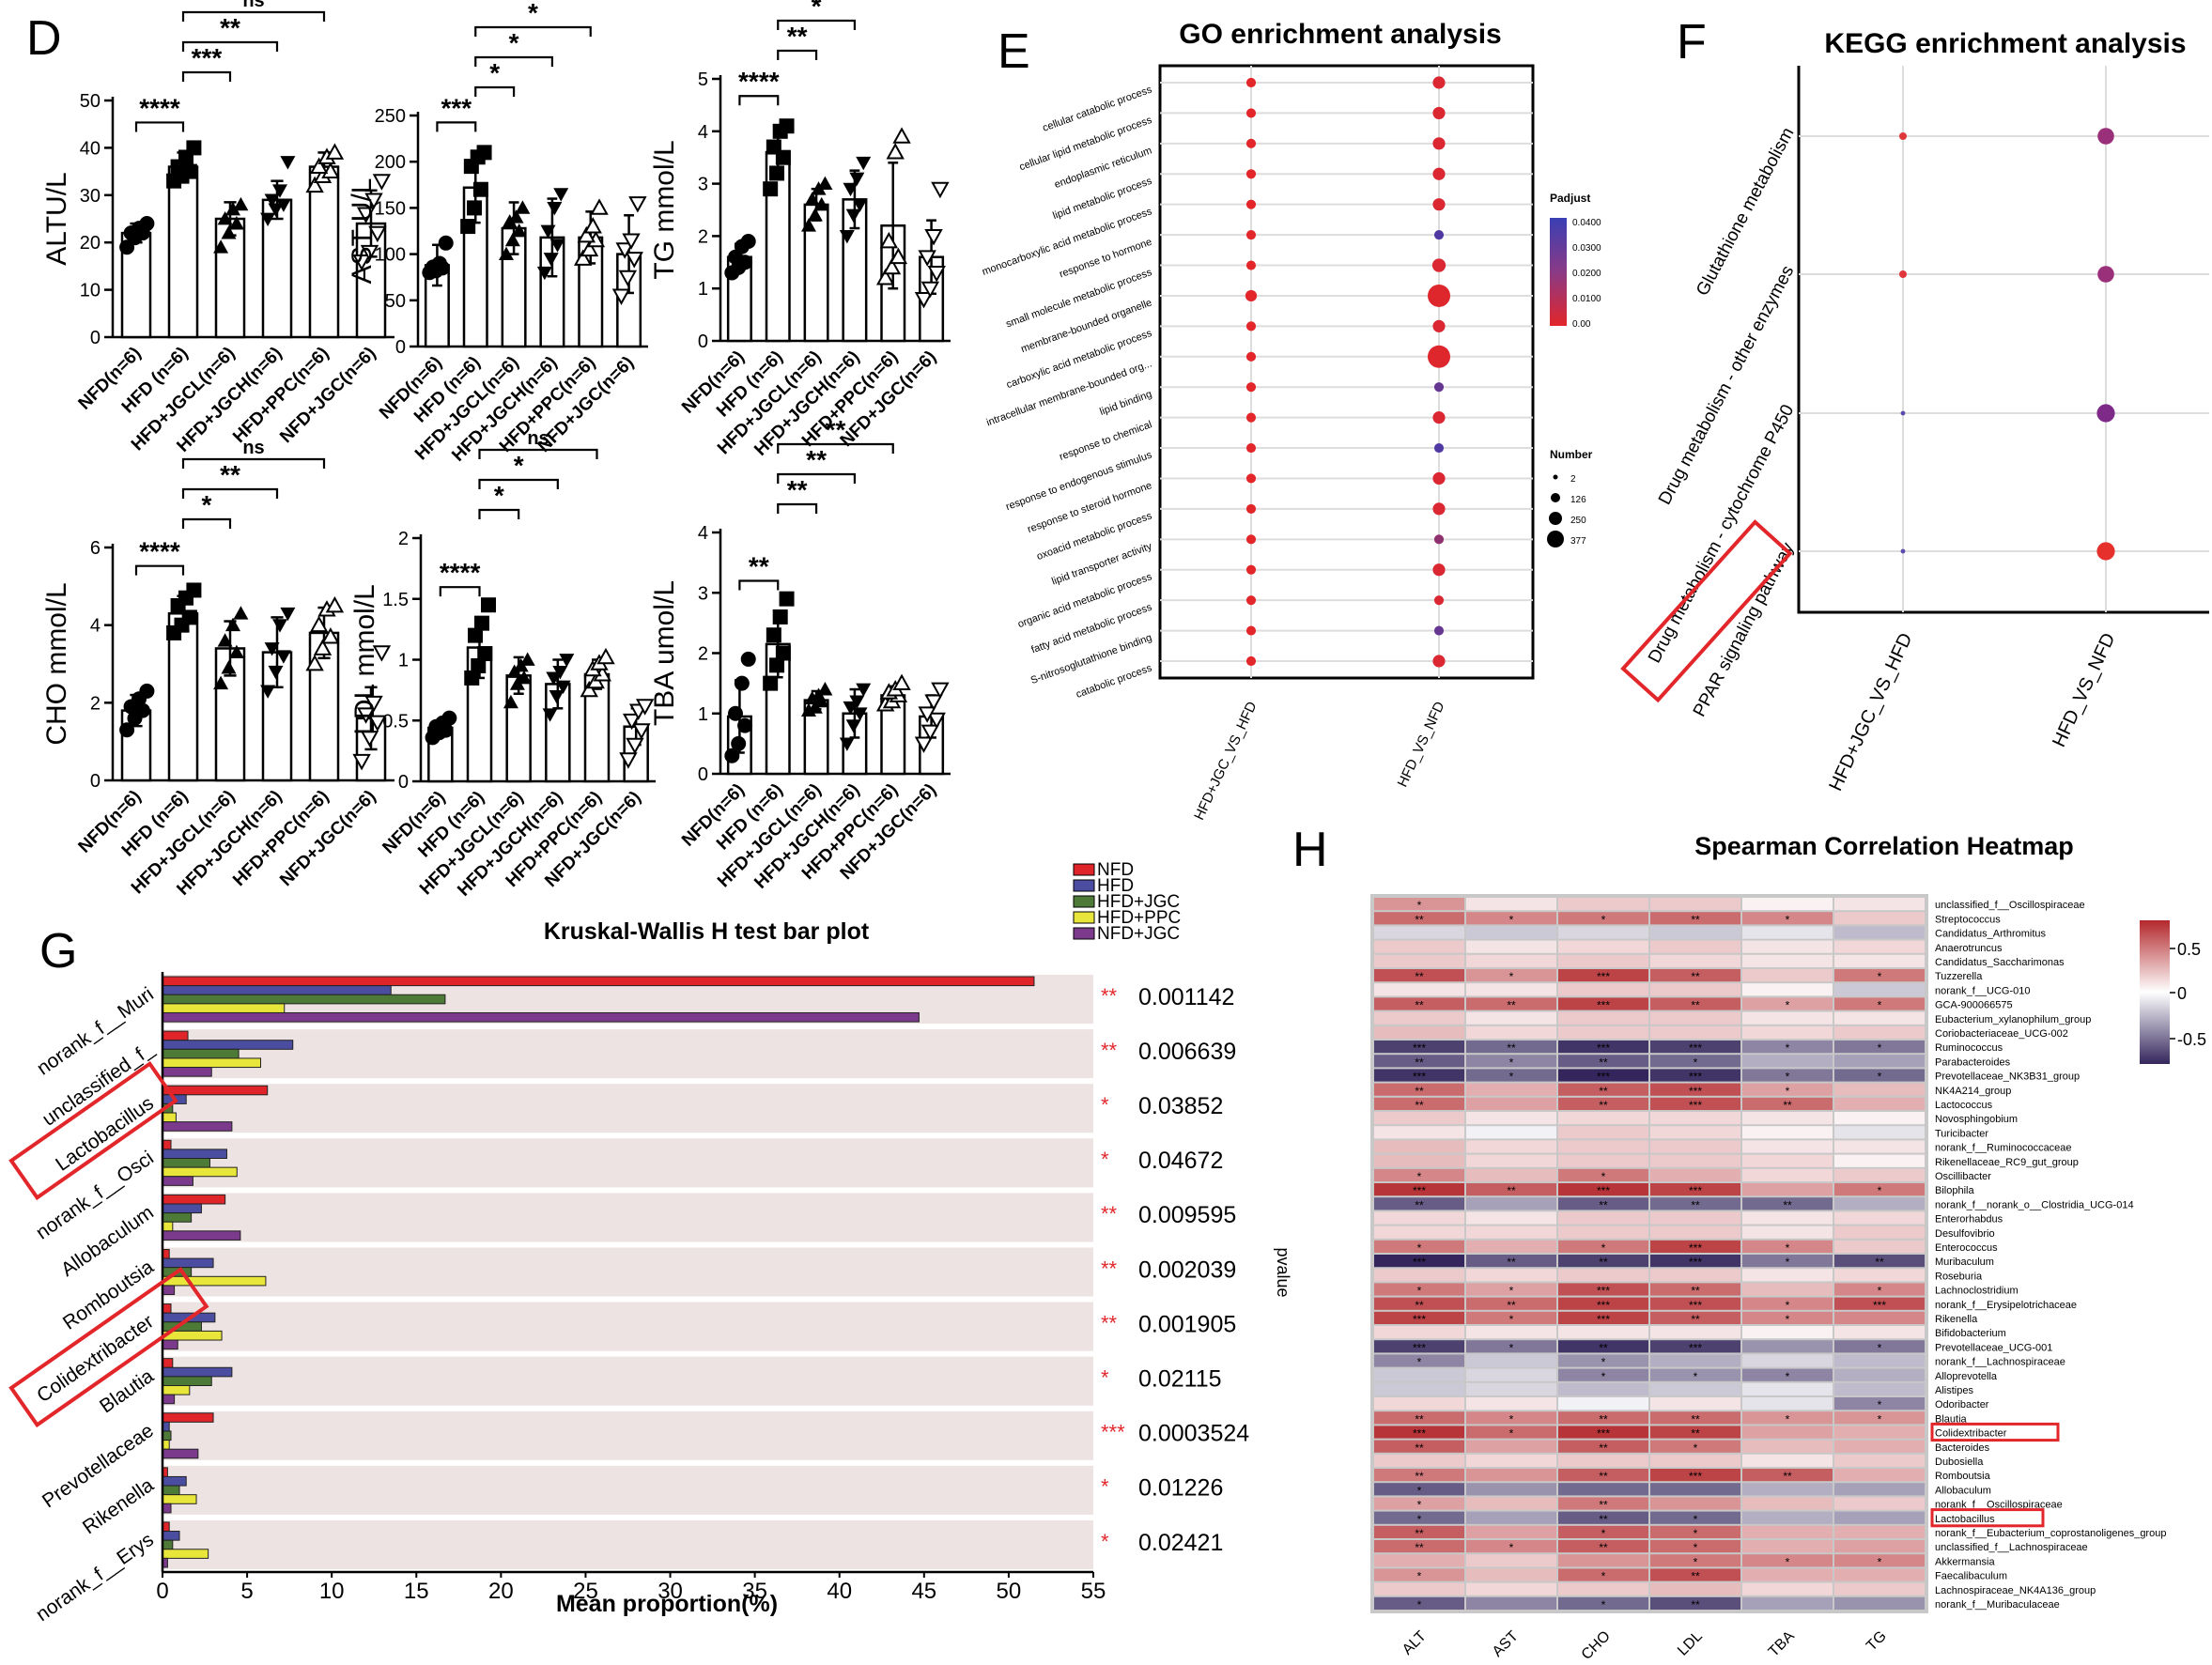  Describe the element at coordinates (585, 1591) in the screenshot. I see `x-tick-label: 25` at that location.